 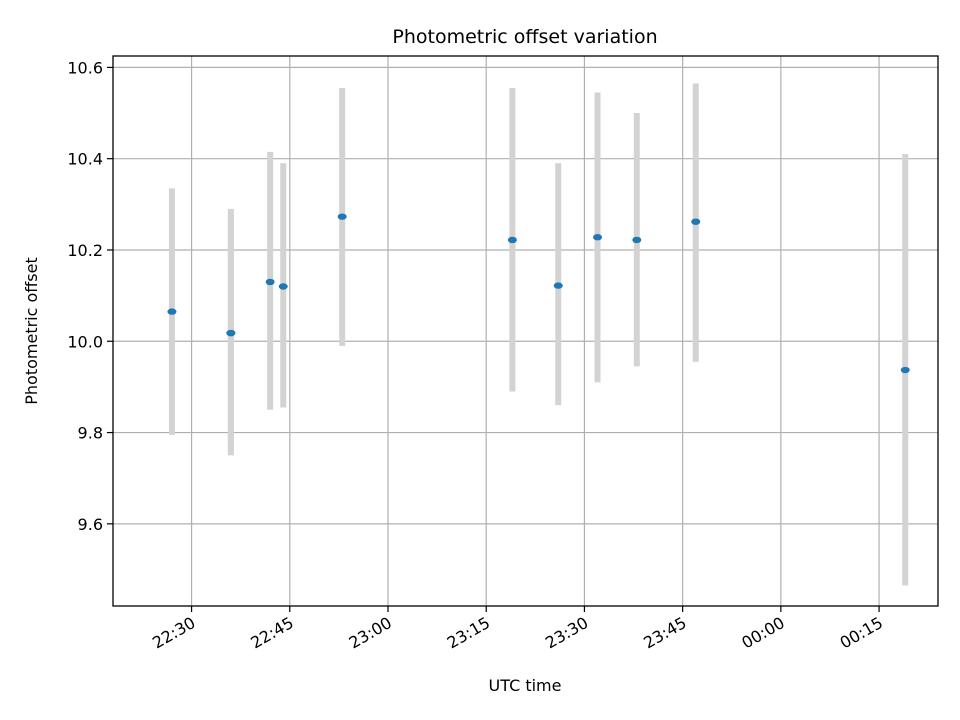 I want to click on x-tick-label: 00:15, so click(x=861, y=633).